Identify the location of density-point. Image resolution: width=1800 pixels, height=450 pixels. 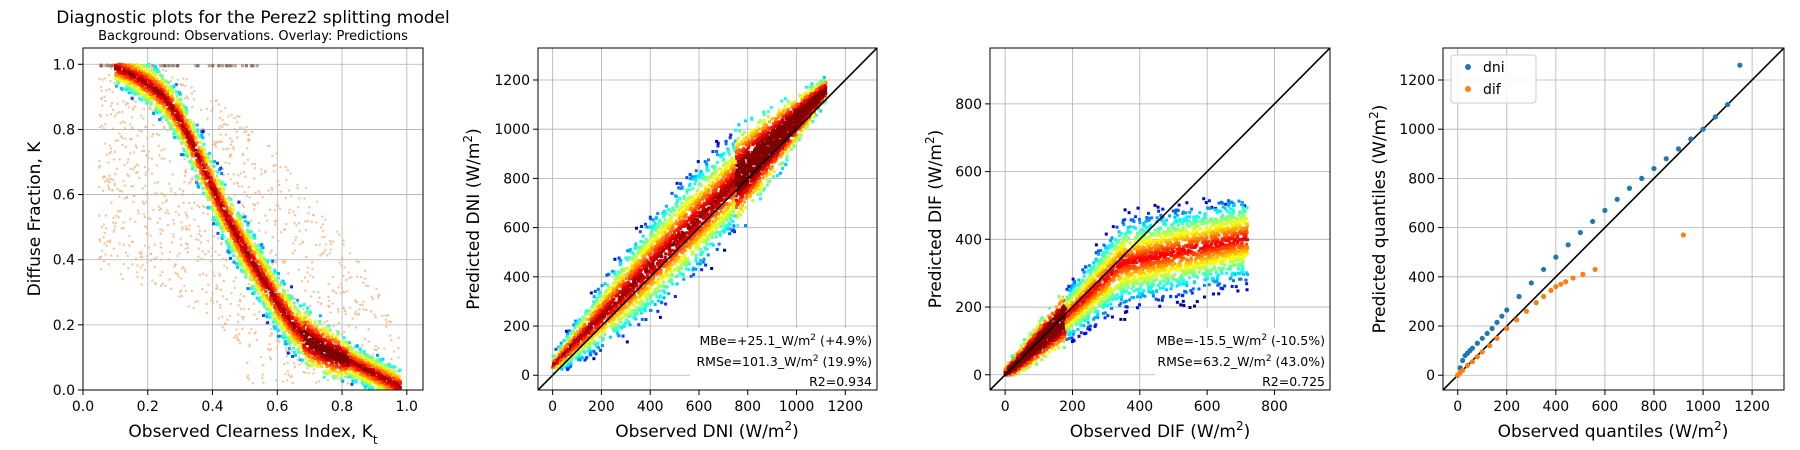
(657, 264).